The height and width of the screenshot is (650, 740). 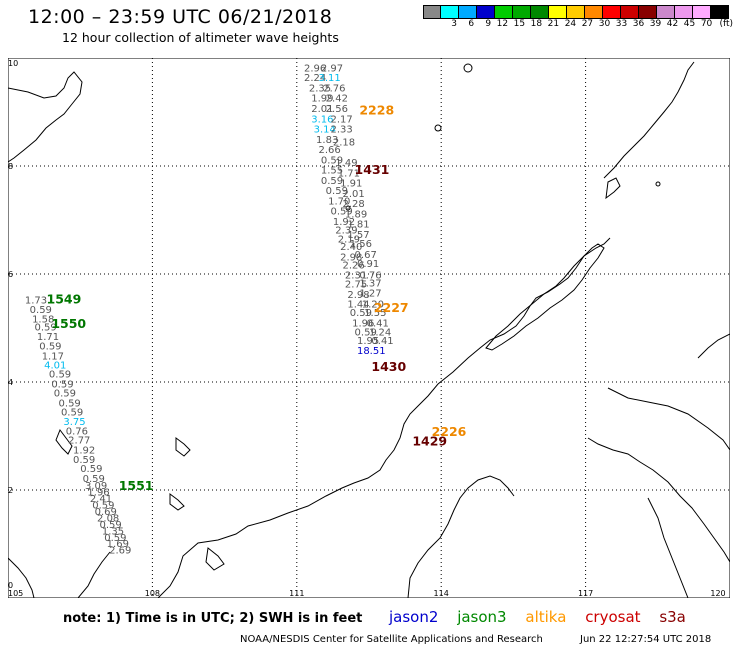 I want to click on color-scale-label: 21, so click(x=553, y=24).